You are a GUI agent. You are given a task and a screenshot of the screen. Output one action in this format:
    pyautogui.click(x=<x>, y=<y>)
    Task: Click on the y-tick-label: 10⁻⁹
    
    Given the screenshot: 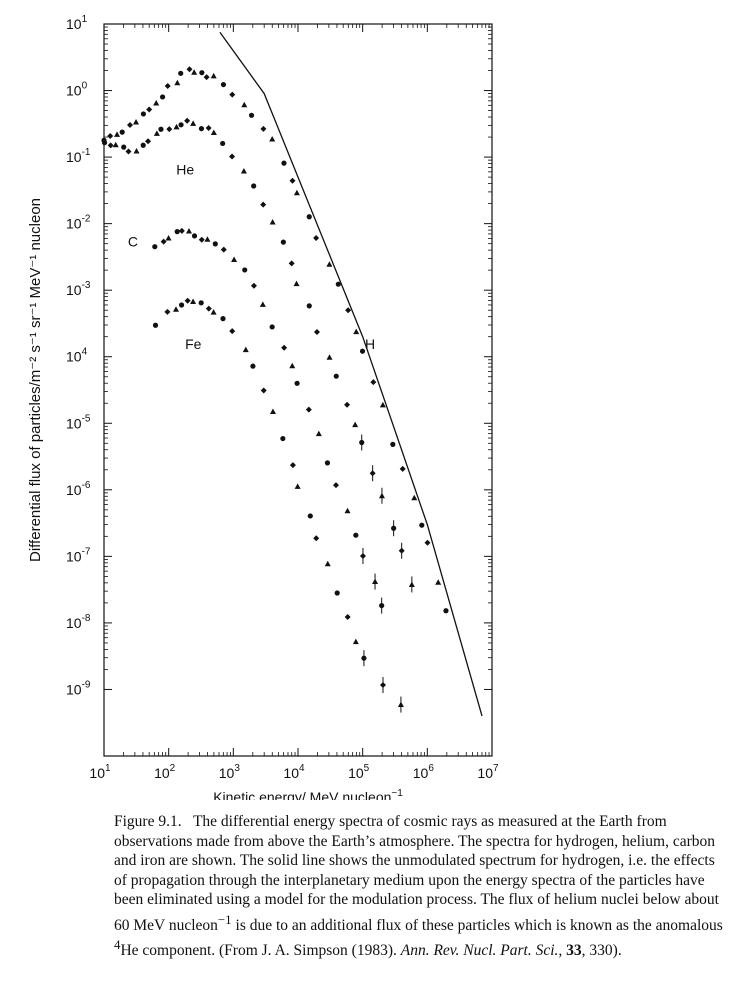 What is the action you would take?
    pyautogui.click(x=78, y=688)
    